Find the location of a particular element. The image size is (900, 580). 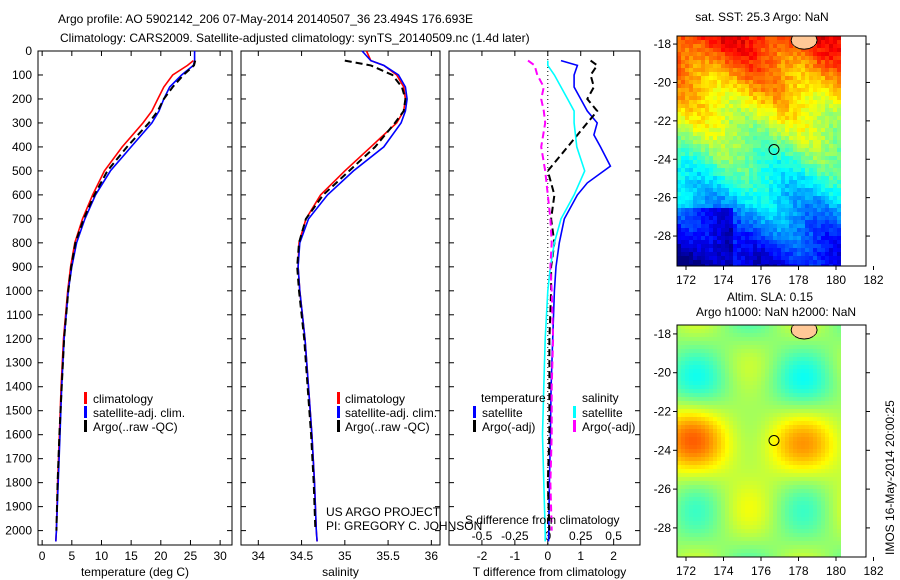

y-tick-label: 100 is located at coordinates (22, 75).